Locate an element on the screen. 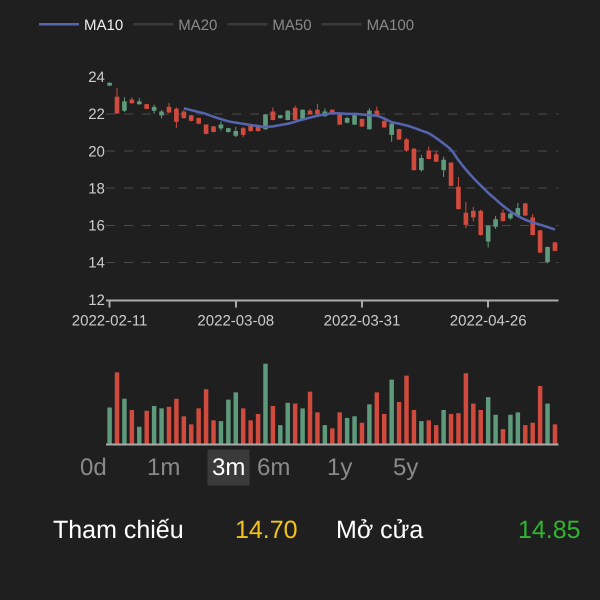 This screenshot has height=600, width=600. y-tick-label: 20 is located at coordinates (96, 151).